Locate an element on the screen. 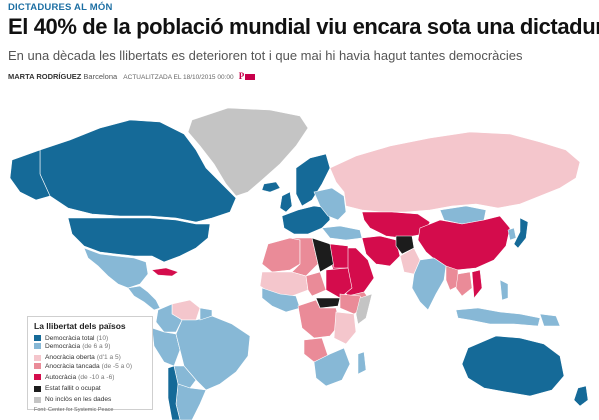 This screenshot has height=420, width=599. swatch-autocracy is located at coordinates (37, 377).